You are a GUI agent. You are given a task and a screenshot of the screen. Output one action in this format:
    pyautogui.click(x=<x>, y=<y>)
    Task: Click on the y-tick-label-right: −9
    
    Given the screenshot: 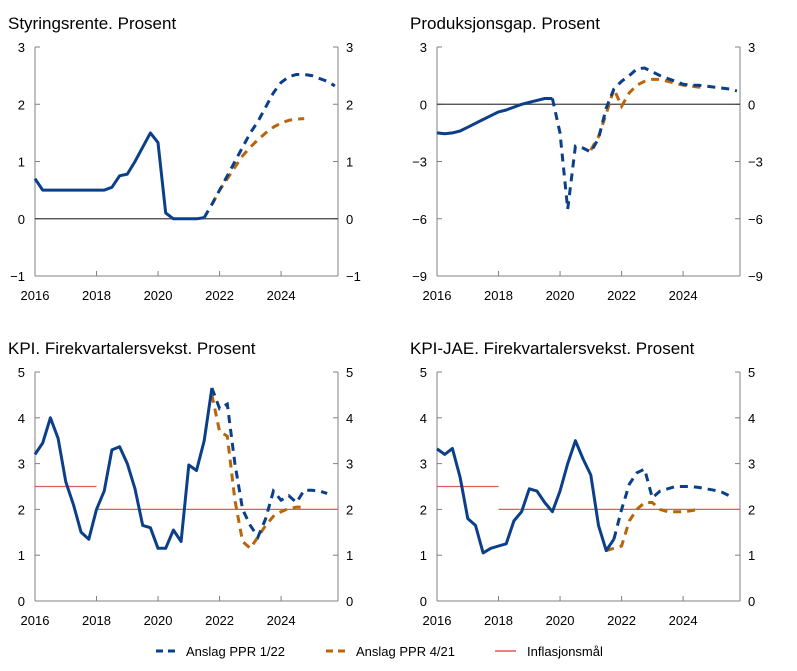 What is the action you would take?
    pyautogui.click(x=755, y=276)
    